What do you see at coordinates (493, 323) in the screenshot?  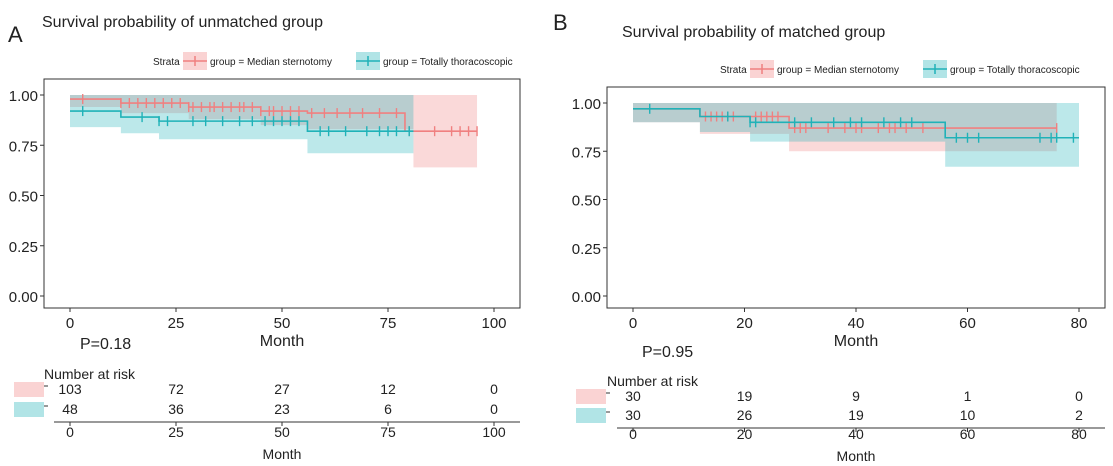 I see `x-tick-label: 100` at bounding box center [493, 323].